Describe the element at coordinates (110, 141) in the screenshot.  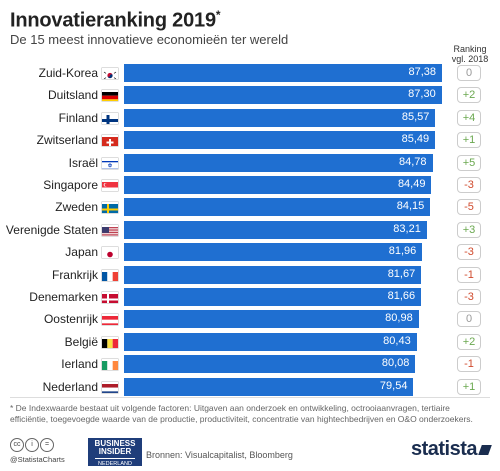
I see `flag-switzerland-icon` at that location.